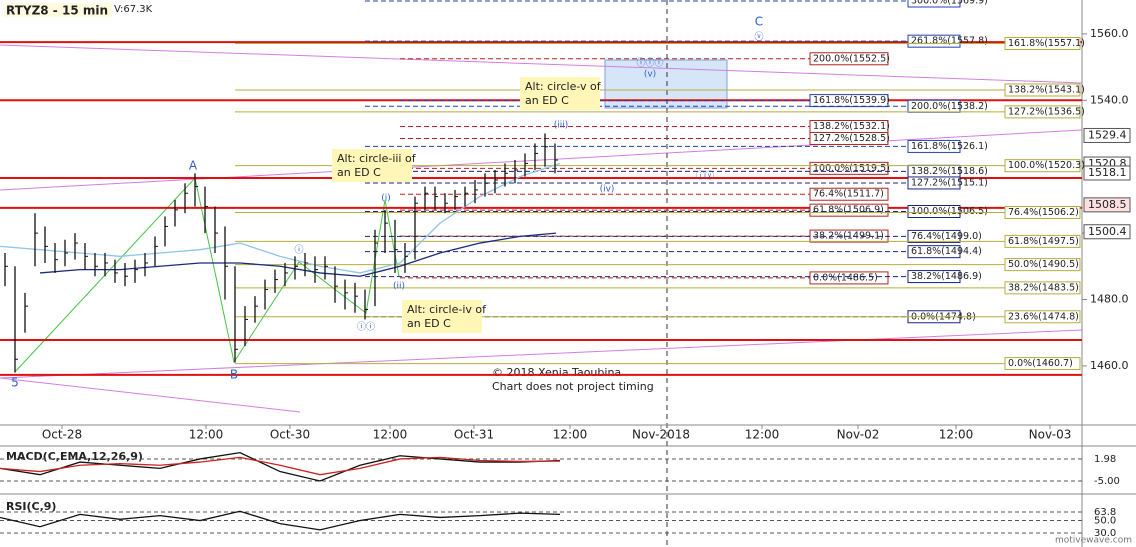 Image resolution: width=1136 pixels, height=547 pixels. What do you see at coordinates (280, 218) in the screenshot?
I see `moving-average` at bounding box center [280, 218].